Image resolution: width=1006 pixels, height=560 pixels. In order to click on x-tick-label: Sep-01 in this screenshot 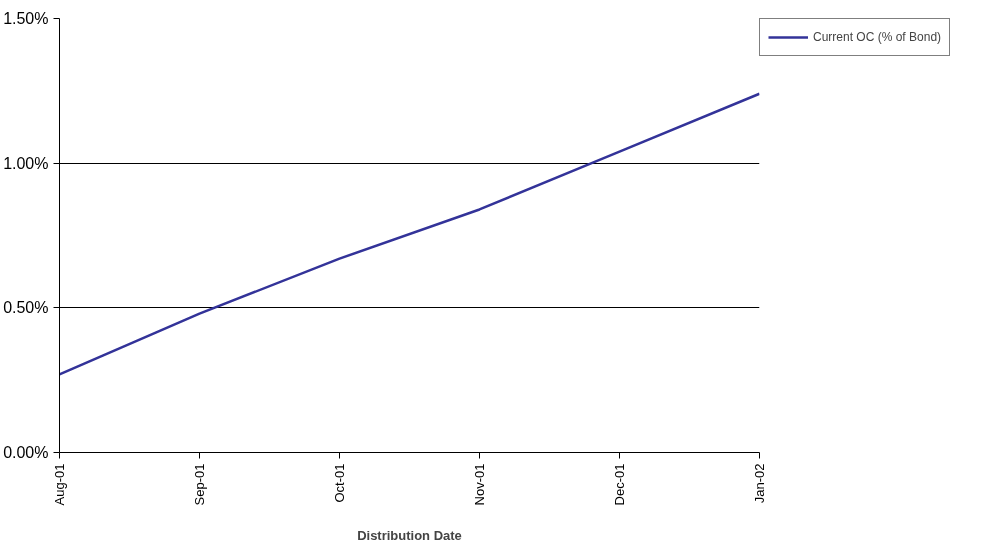, I will do `click(199, 484)`.